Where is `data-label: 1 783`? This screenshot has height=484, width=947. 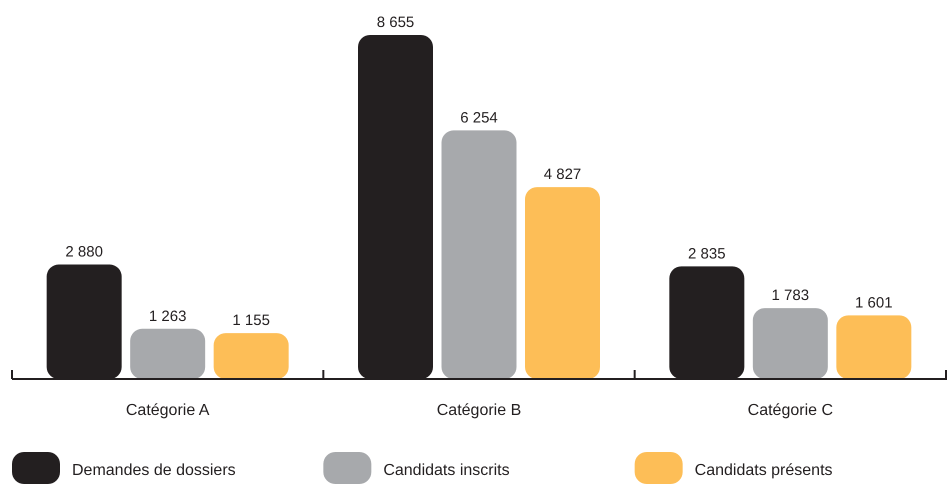 data-label: 1 783 is located at coordinates (791, 295).